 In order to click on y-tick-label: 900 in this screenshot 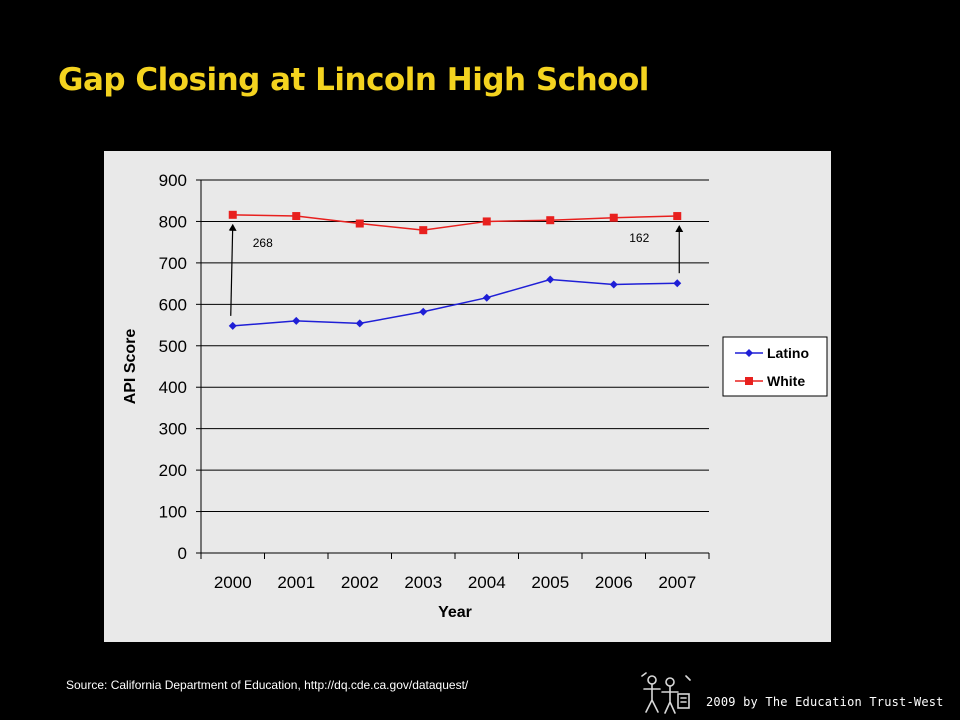, I will do `click(173, 180)`.